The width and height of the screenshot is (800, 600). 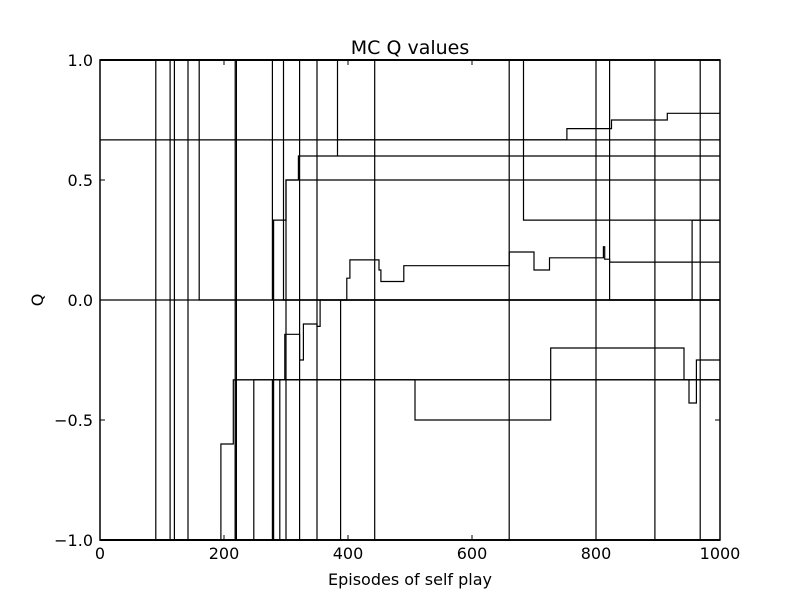 I want to click on x-tick-label: 400, so click(x=348, y=553).